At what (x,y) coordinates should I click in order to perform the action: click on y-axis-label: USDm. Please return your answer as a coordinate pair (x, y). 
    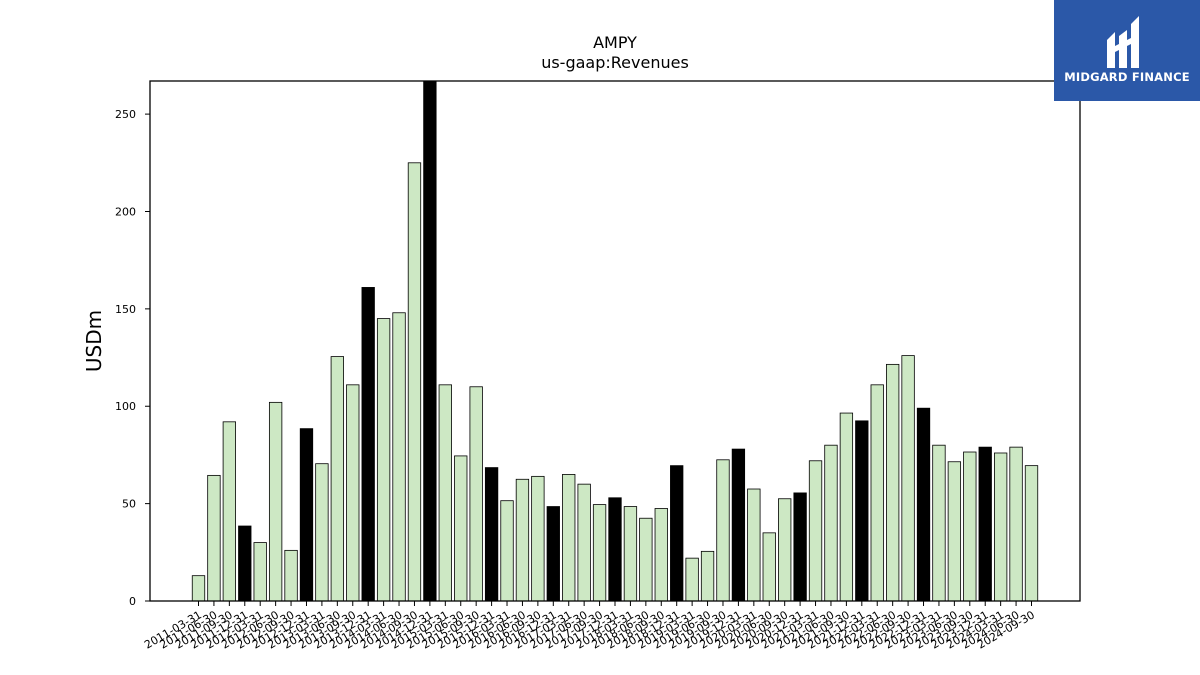
    Looking at the image, I should click on (94, 341).